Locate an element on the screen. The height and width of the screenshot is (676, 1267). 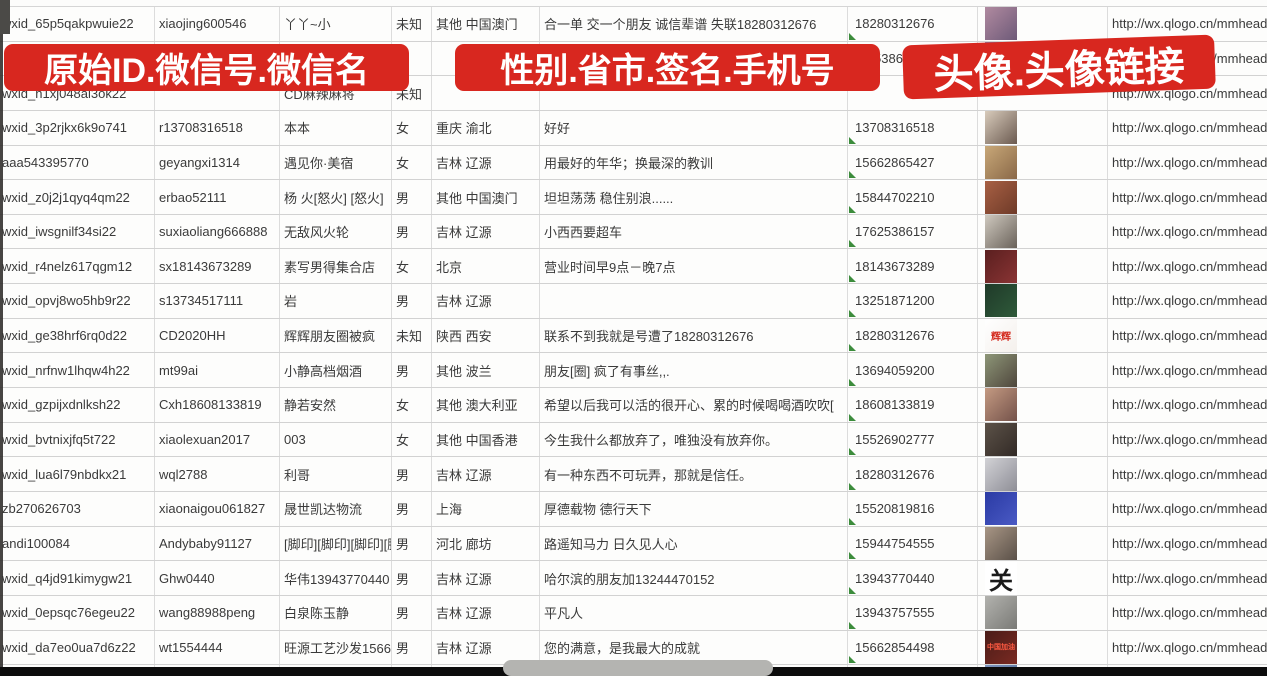
cell-weixin-id: mt99ai is located at coordinates (217, 370).